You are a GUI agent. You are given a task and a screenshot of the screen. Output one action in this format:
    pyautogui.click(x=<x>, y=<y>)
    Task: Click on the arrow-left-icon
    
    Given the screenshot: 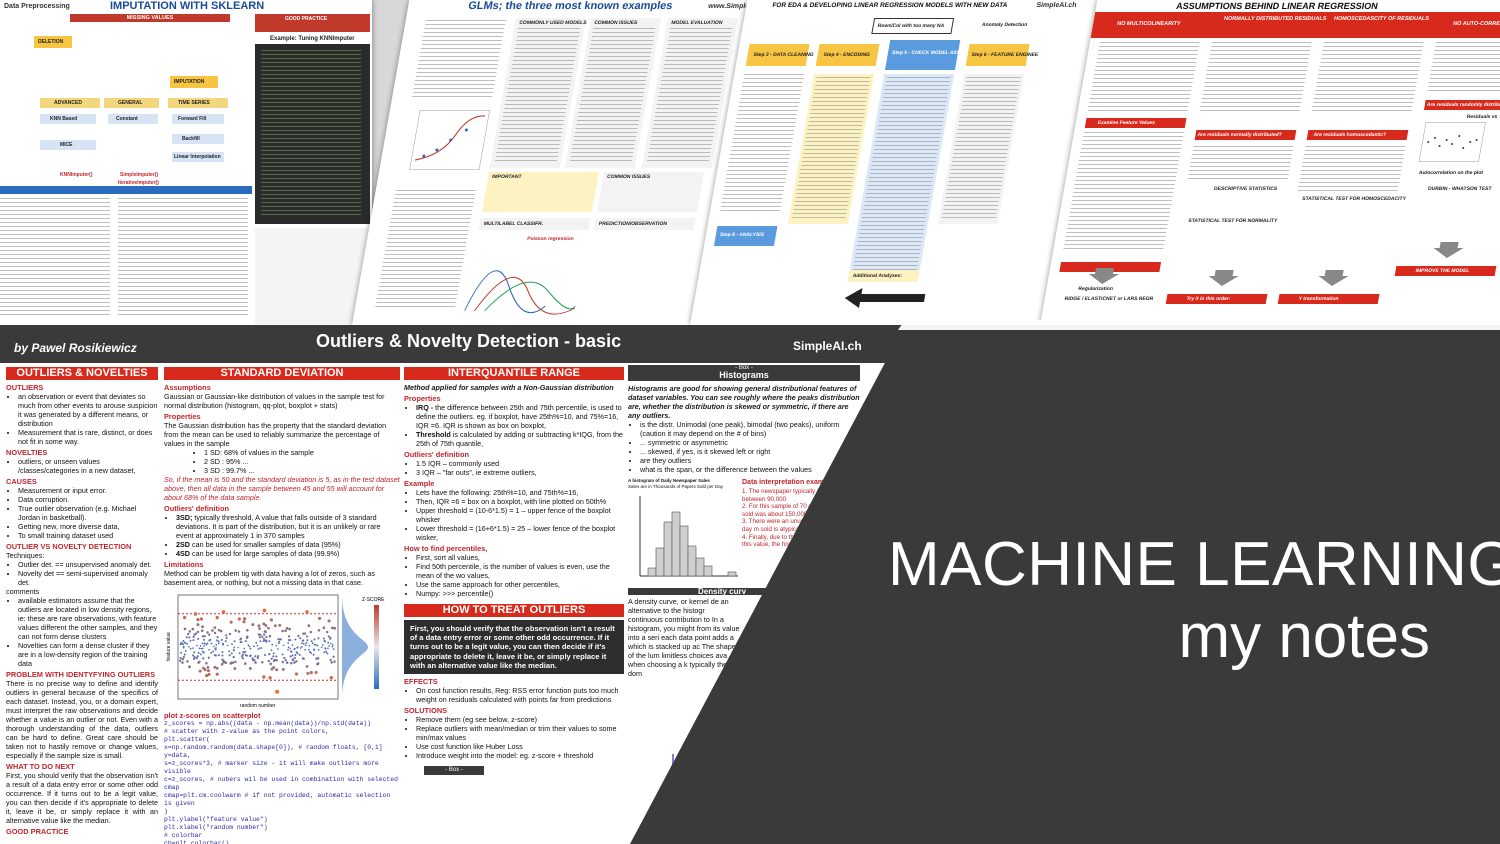 What is the action you would take?
    pyautogui.click(x=885, y=298)
    